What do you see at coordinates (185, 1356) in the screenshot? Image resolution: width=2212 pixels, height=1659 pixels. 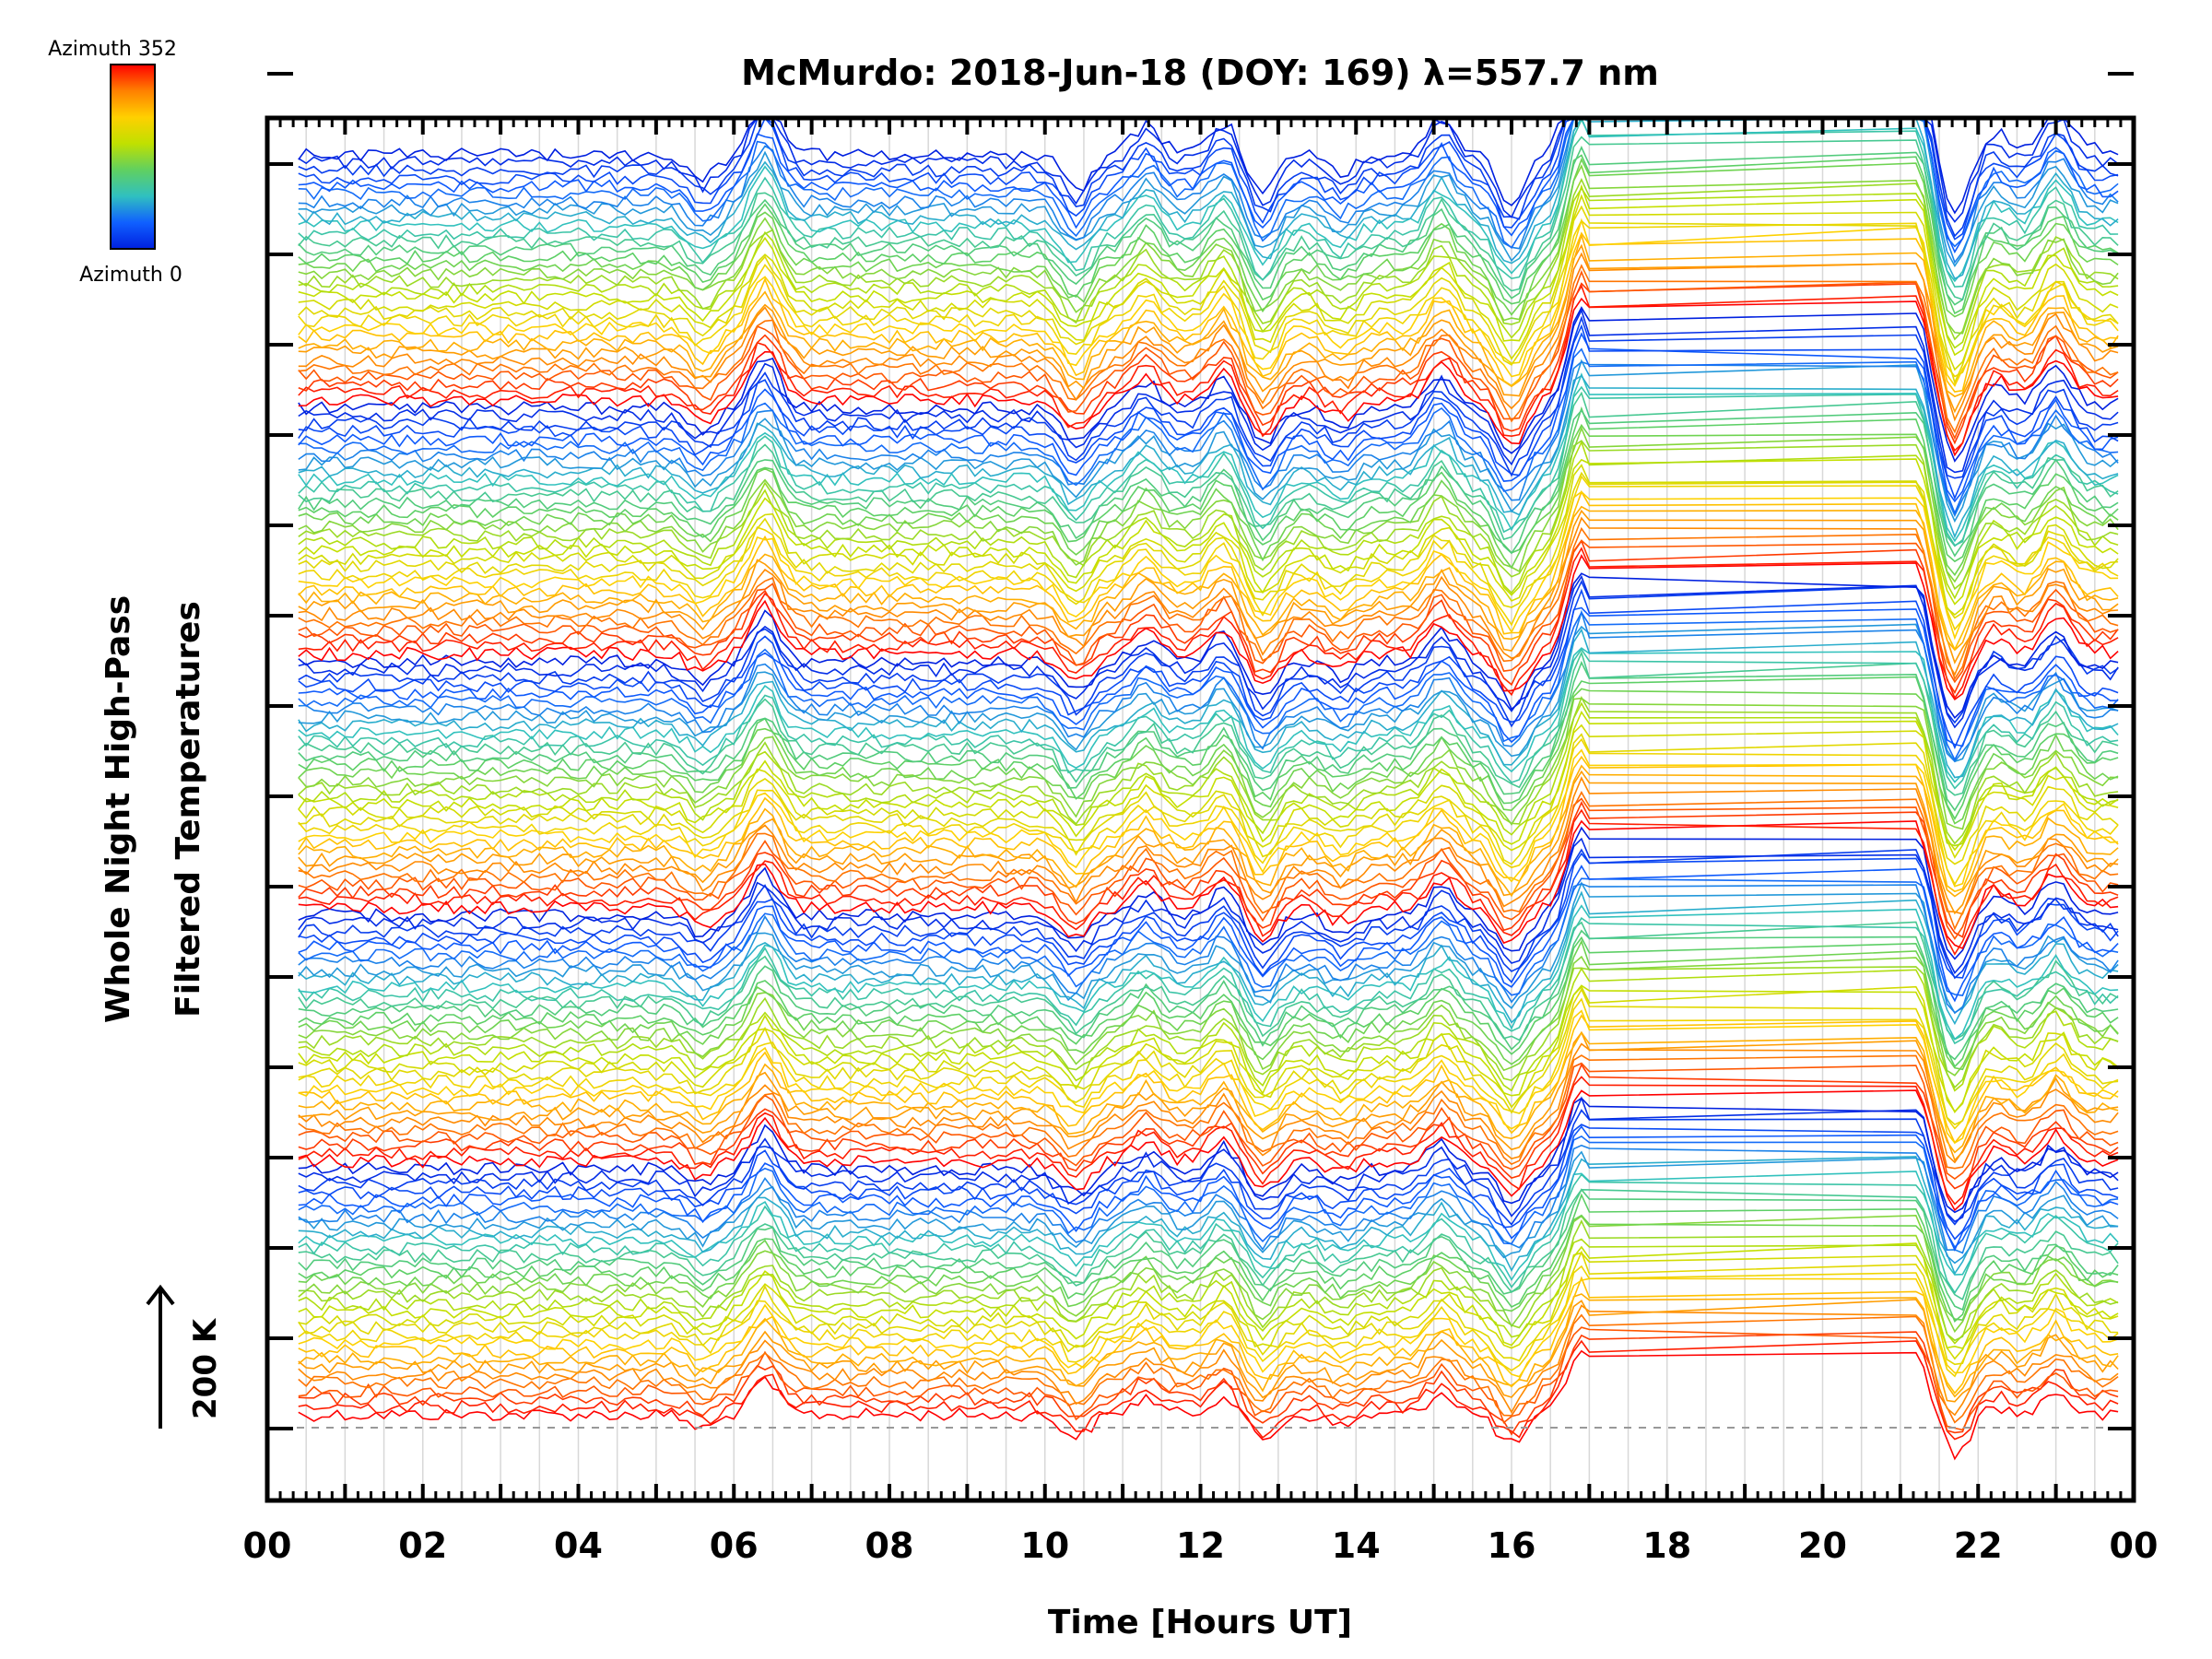 I see `scale-bar: 200 K` at bounding box center [185, 1356].